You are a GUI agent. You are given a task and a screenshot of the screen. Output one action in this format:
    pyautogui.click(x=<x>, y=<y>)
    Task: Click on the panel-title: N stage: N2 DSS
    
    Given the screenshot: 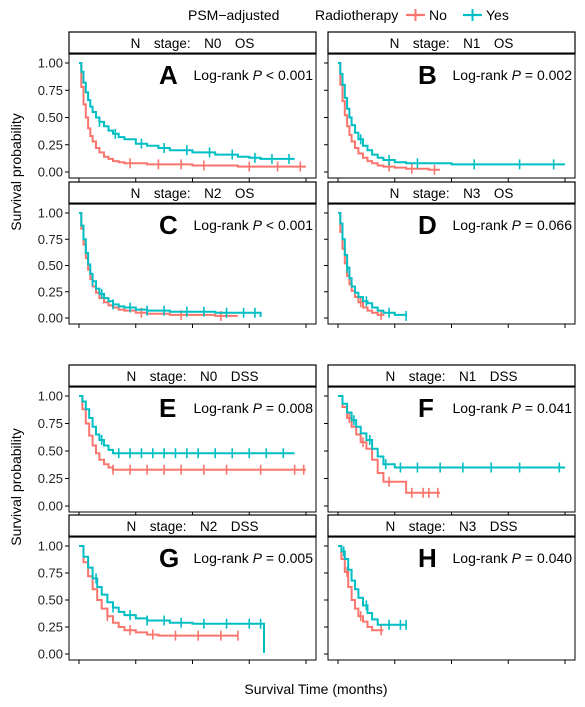 What is the action you would take?
    pyautogui.click(x=192, y=526)
    